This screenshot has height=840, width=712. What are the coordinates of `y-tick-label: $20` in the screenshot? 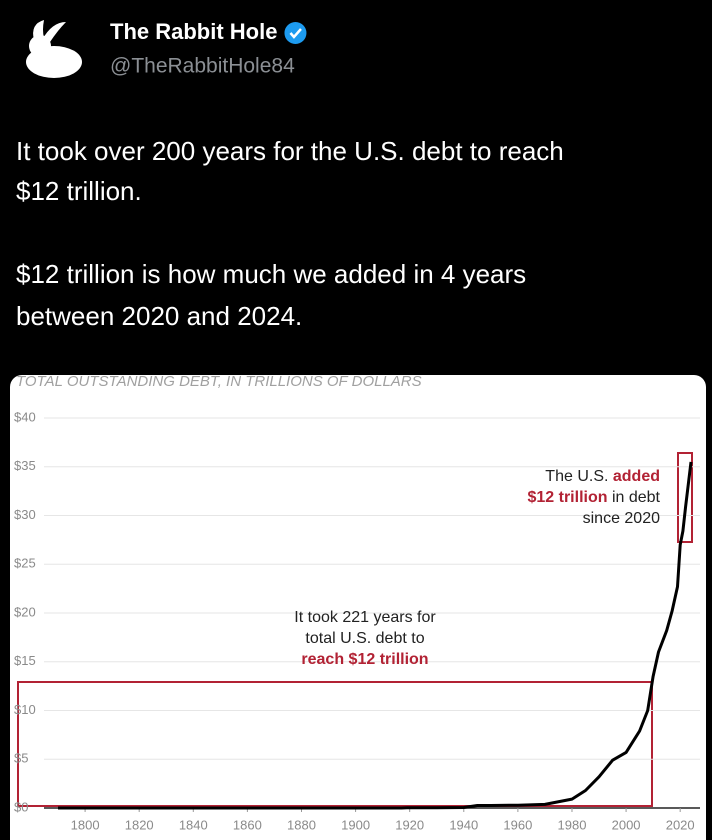 It's located at (25, 611).